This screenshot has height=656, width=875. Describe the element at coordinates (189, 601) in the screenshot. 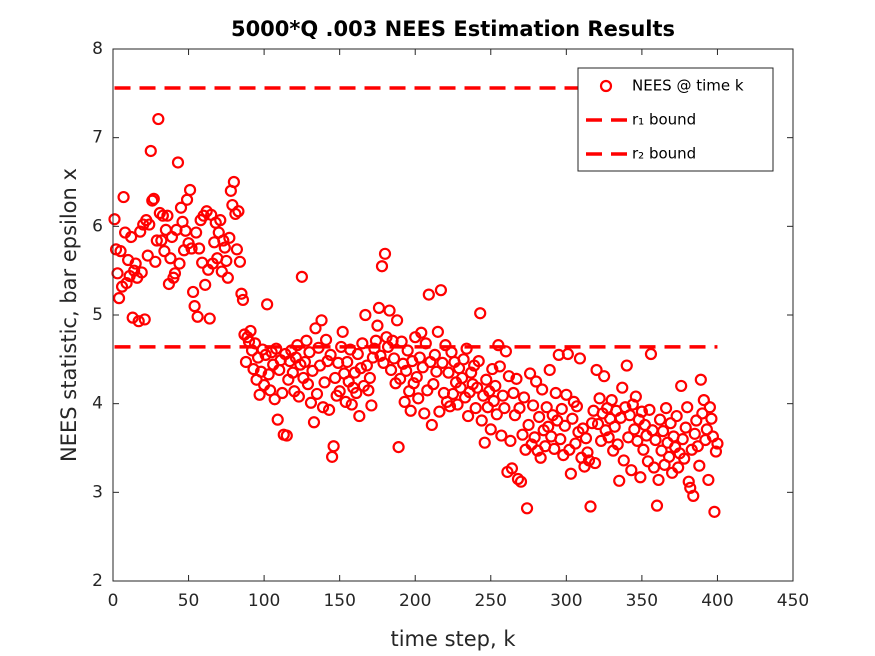

I see `x-tick-label: 50` at that location.